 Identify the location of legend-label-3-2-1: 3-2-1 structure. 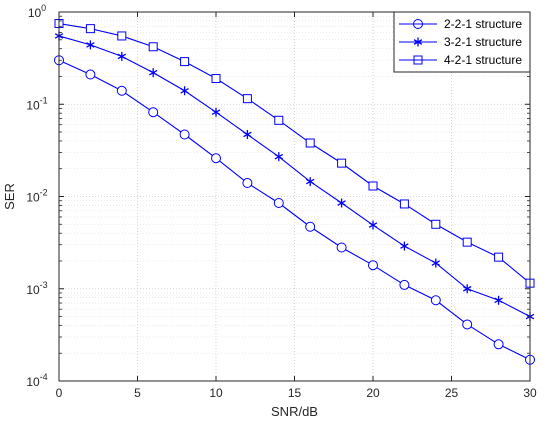
(483, 42).